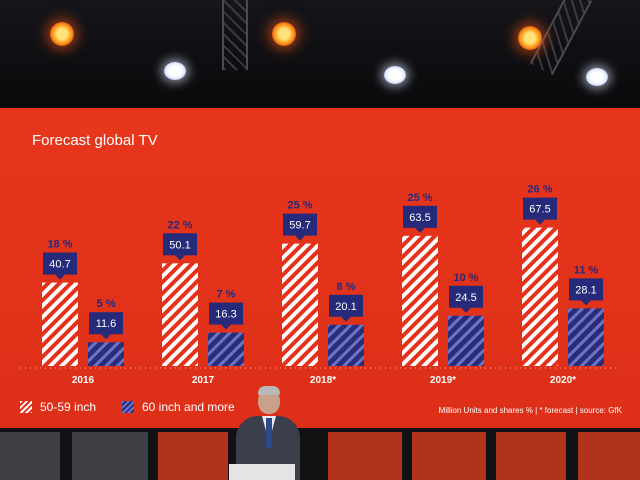  Describe the element at coordinates (203, 380) in the screenshot. I see `tick-label: 2017` at that location.